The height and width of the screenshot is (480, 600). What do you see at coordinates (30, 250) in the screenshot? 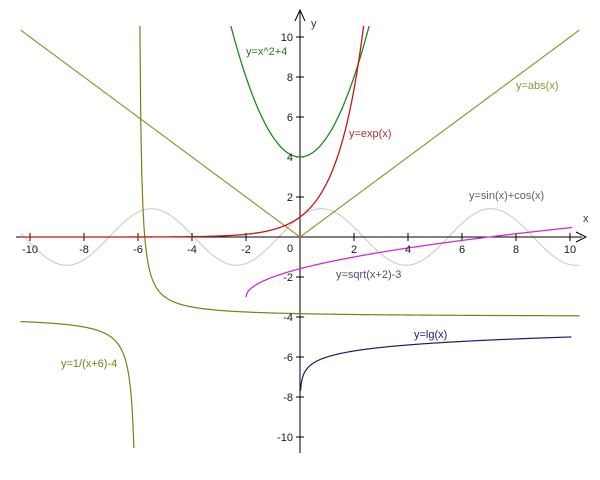
I see `x-tick-label: -10` at bounding box center [30, 250].